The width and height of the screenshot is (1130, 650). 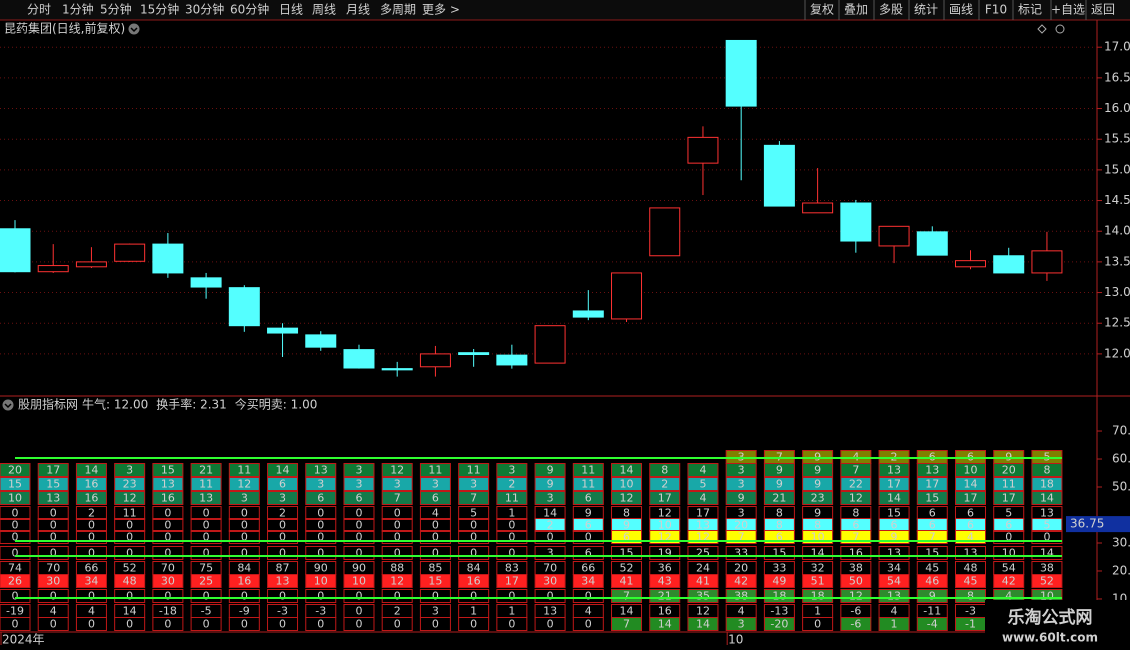 What do you see at coordinates (291, 10) in the screenshot?
I see `period-tab: 日线` at bounding box center [291, 10].